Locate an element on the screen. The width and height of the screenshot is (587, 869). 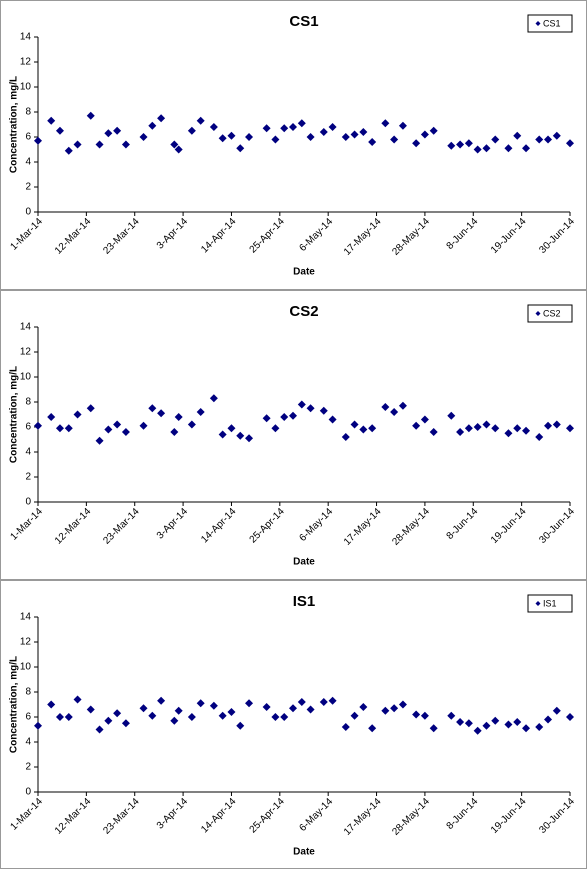
y-tick-label: 6 is located at coordinates (28, 717).